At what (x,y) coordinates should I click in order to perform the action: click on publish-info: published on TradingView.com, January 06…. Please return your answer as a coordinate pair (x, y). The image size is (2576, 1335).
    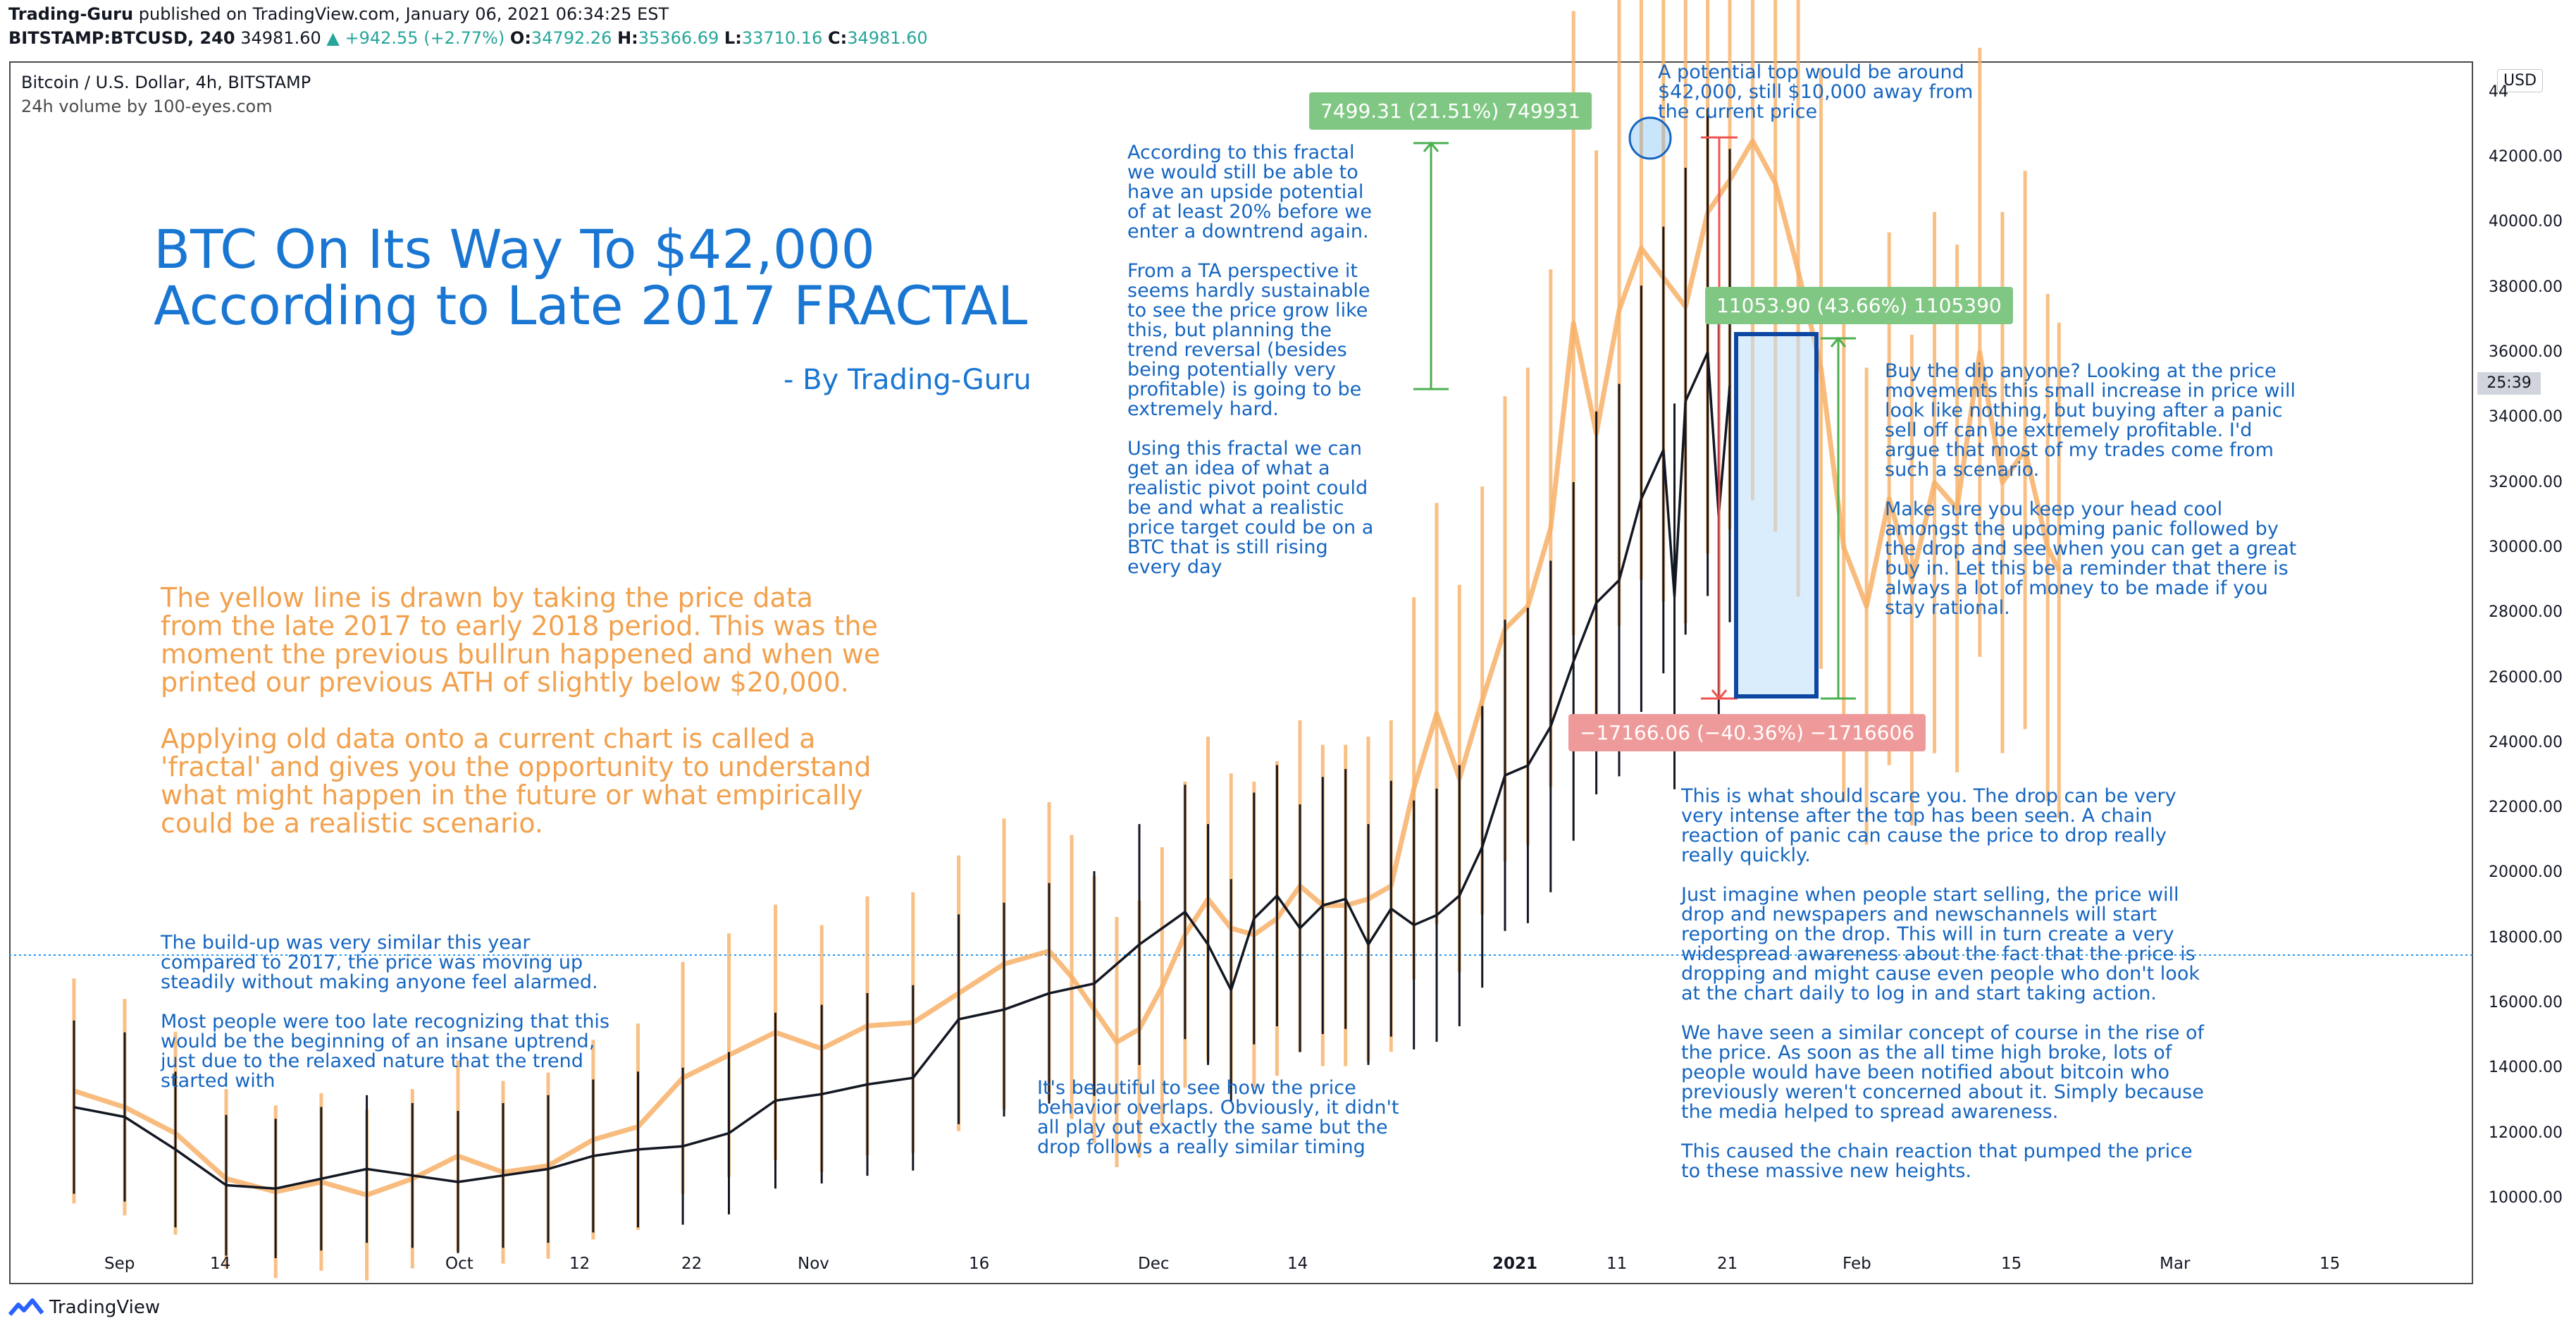
    Looking at the image, I should click on (403, 14).